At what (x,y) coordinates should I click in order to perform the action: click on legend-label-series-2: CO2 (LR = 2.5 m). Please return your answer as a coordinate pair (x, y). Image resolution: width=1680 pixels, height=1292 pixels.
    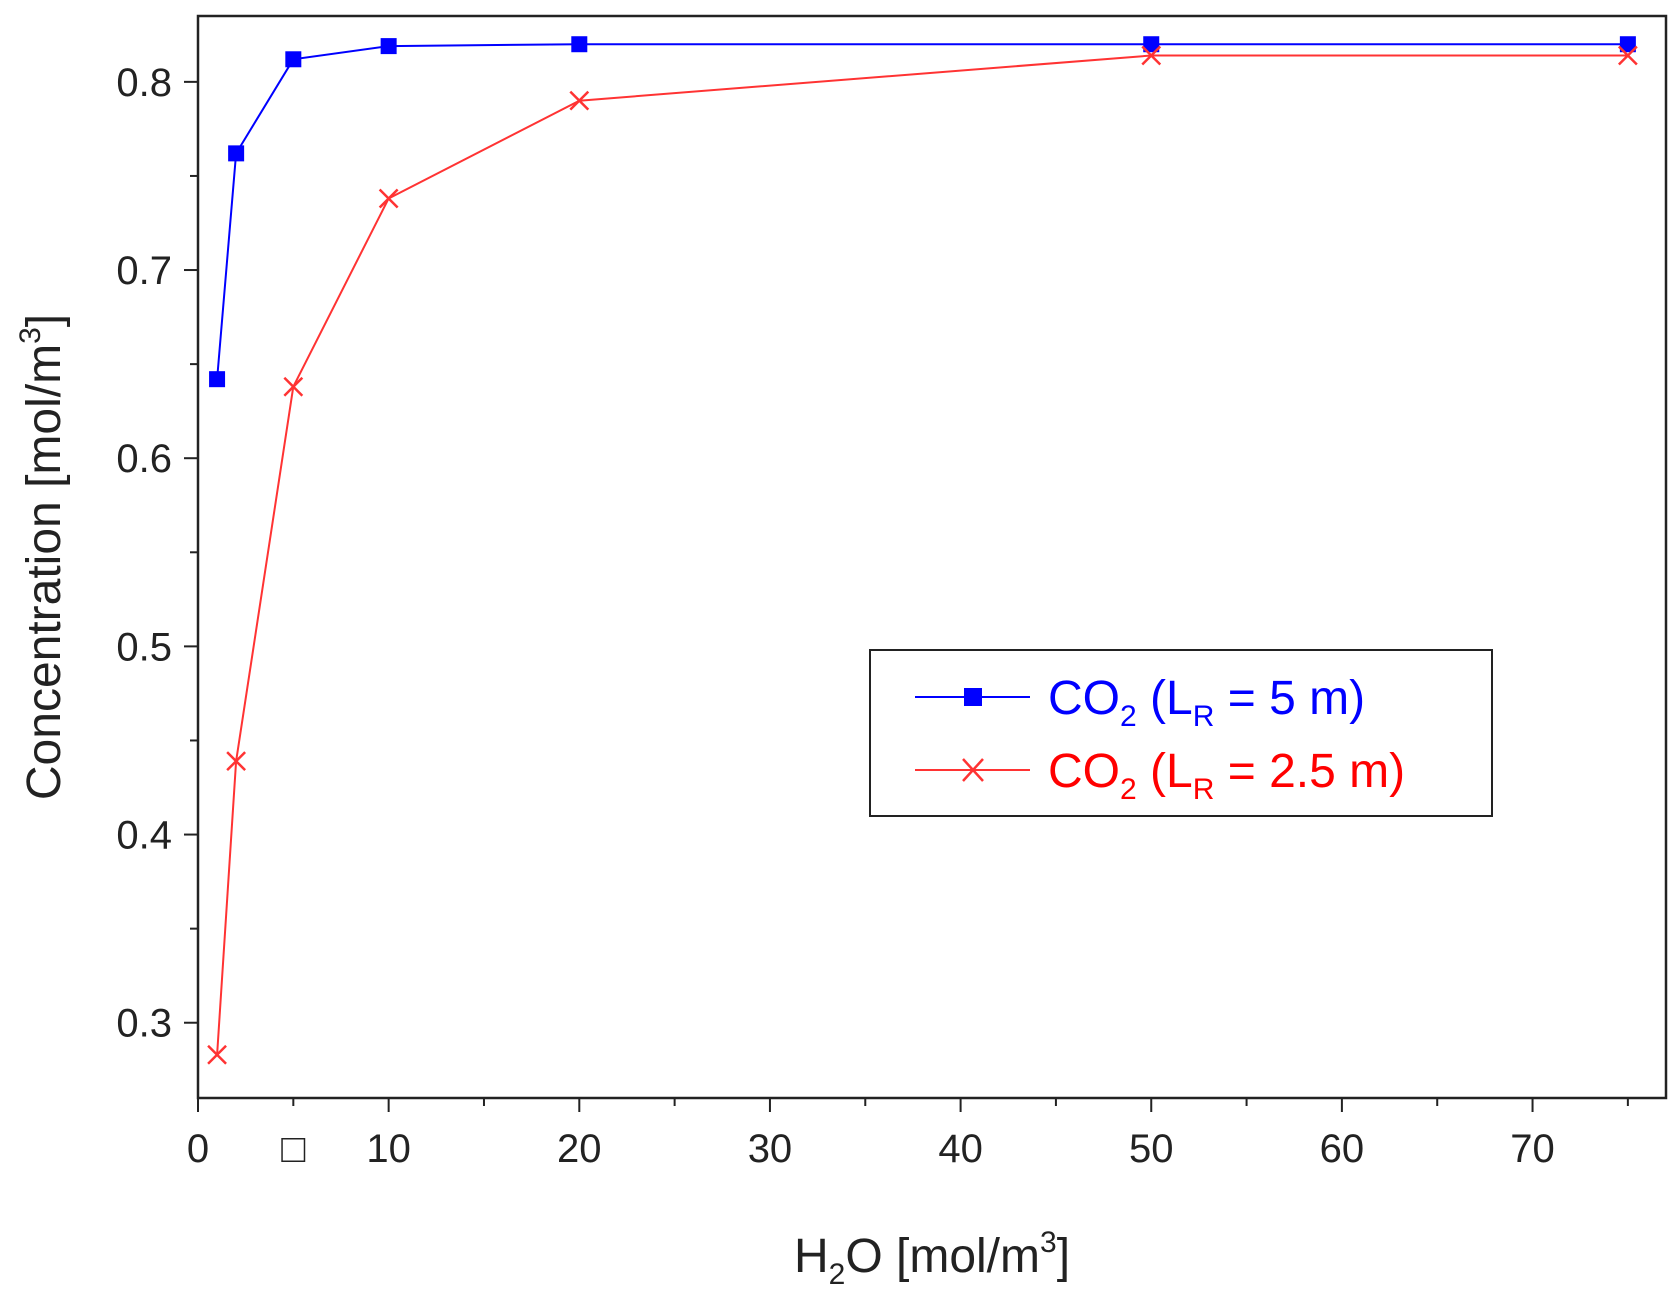
    Looking at the image, I should click on (1226, 775).